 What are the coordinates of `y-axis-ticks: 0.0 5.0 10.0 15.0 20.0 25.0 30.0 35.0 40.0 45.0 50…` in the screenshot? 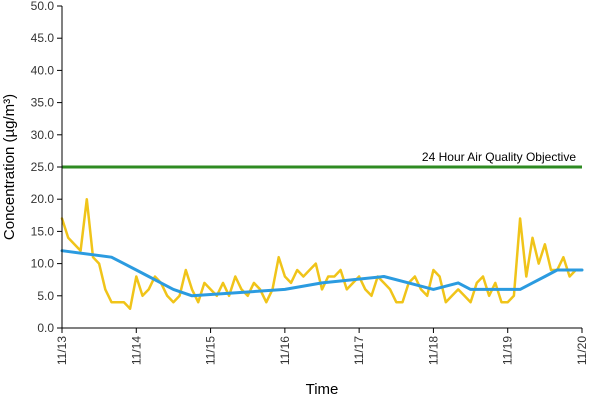 It's located at (46, 167).